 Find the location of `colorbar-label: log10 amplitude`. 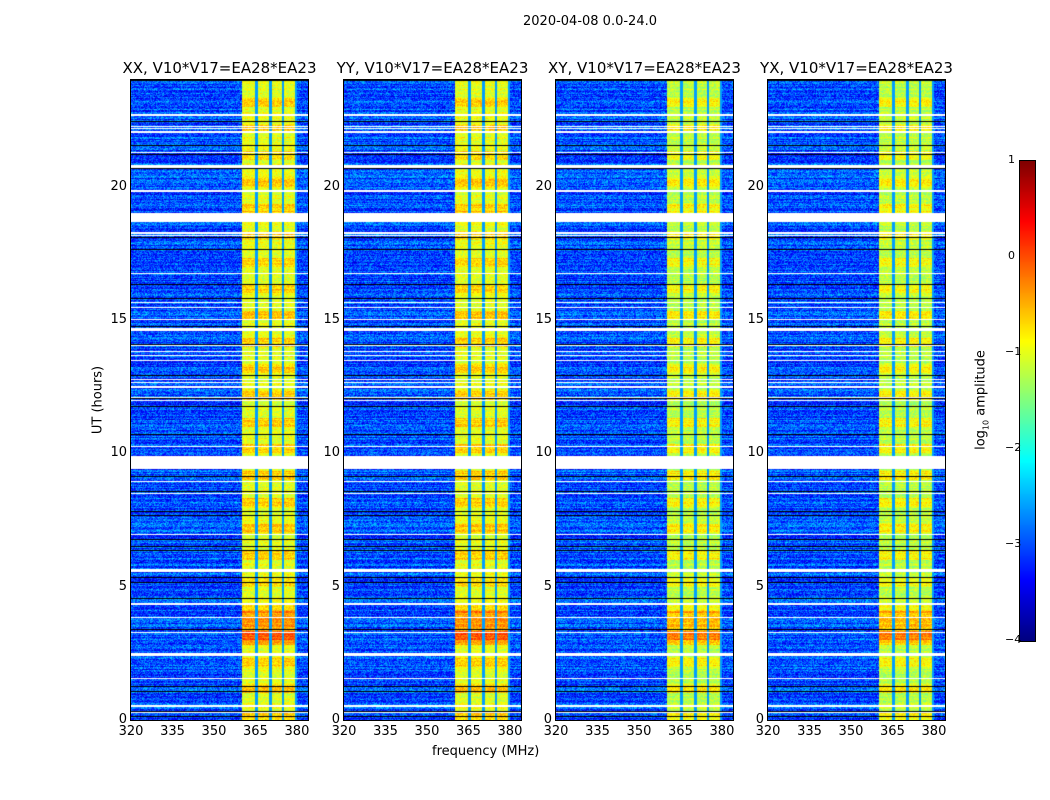

colorbar-label: log10 amplitude is located at coordinates (982, 400).